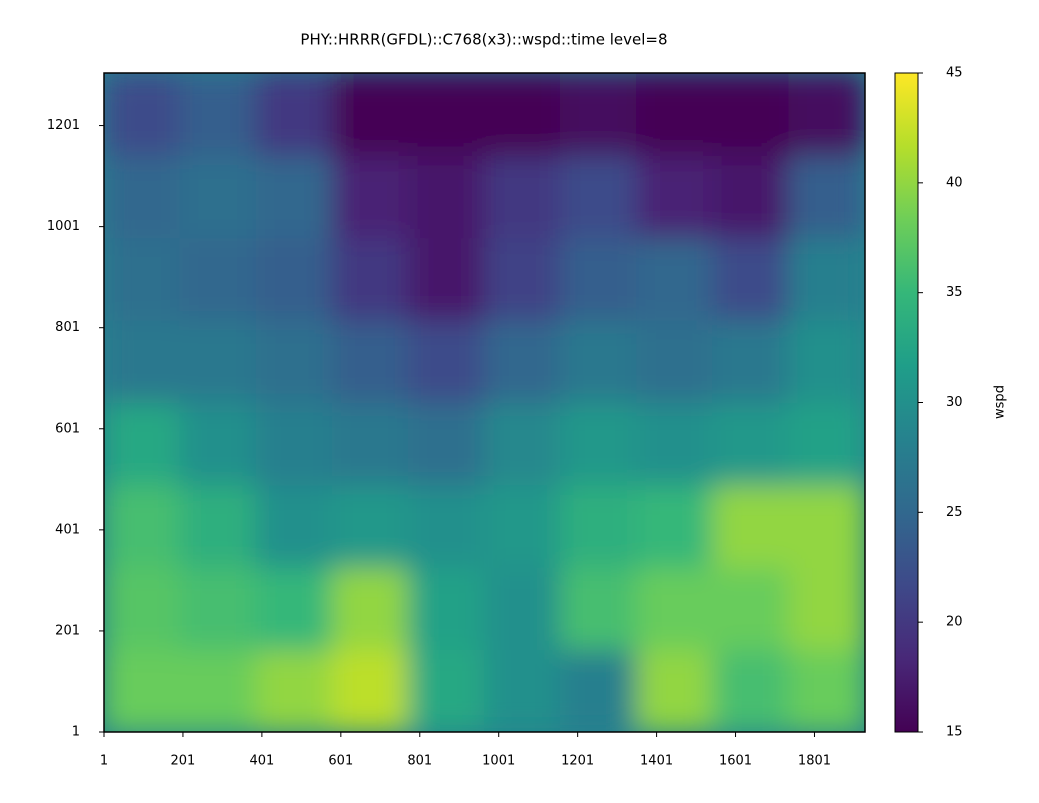  What do you see at coordinates (814, 761) in the screenshot?
I see `x-tick-label: 1801` at bounding box center [814, 761].